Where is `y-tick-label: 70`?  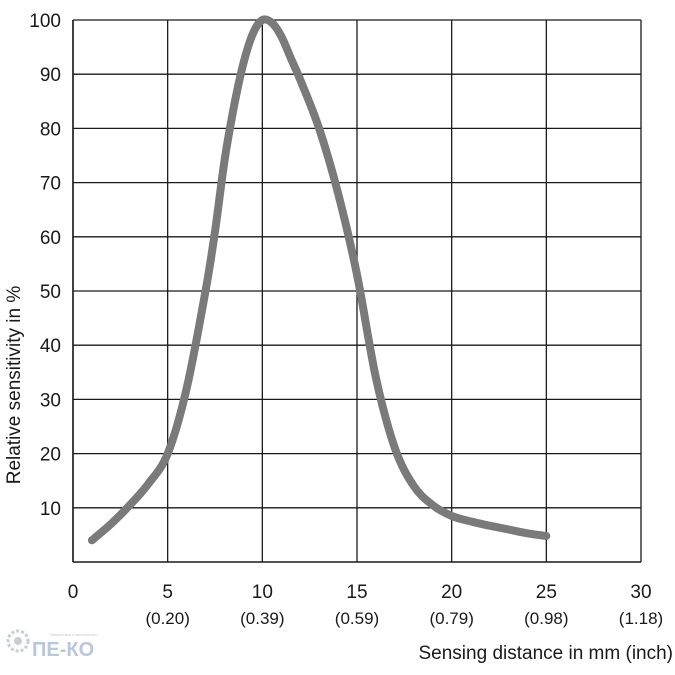
y-tick-label: 70 is located at coordinates (50, 184).